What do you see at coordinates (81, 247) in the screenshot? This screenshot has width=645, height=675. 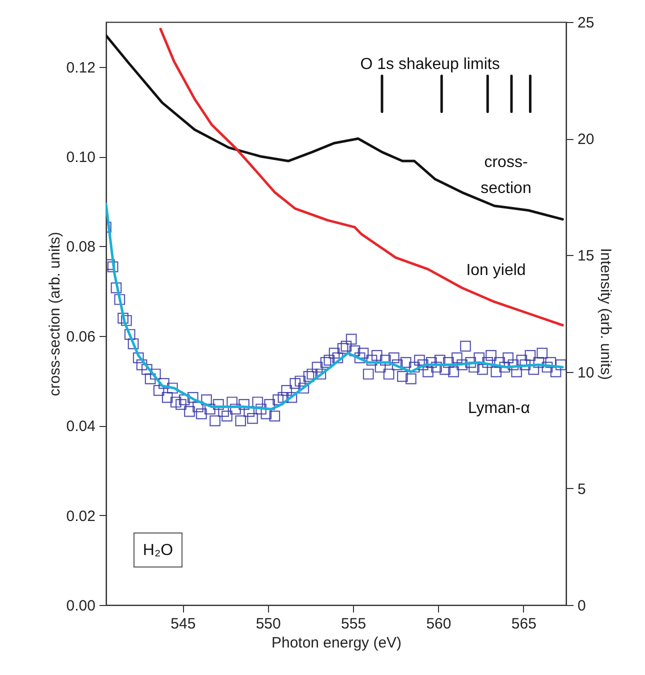 I see `y-tick-label: 0.08` at bounding box center [81, 247].